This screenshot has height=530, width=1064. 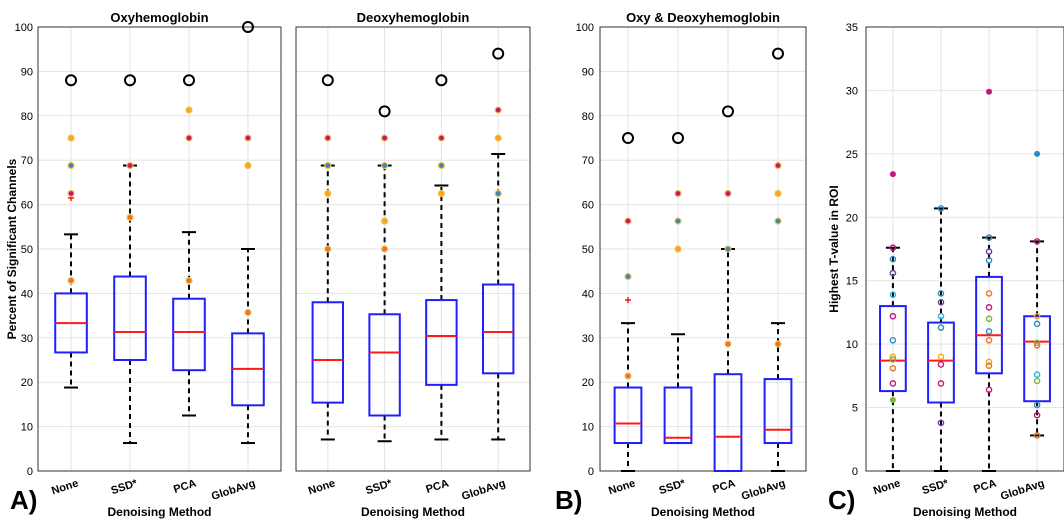 What do you see at coordinates (887, 487) in the screenshot?
I see `x-tick-label: None` at bounding box center [887, 487].